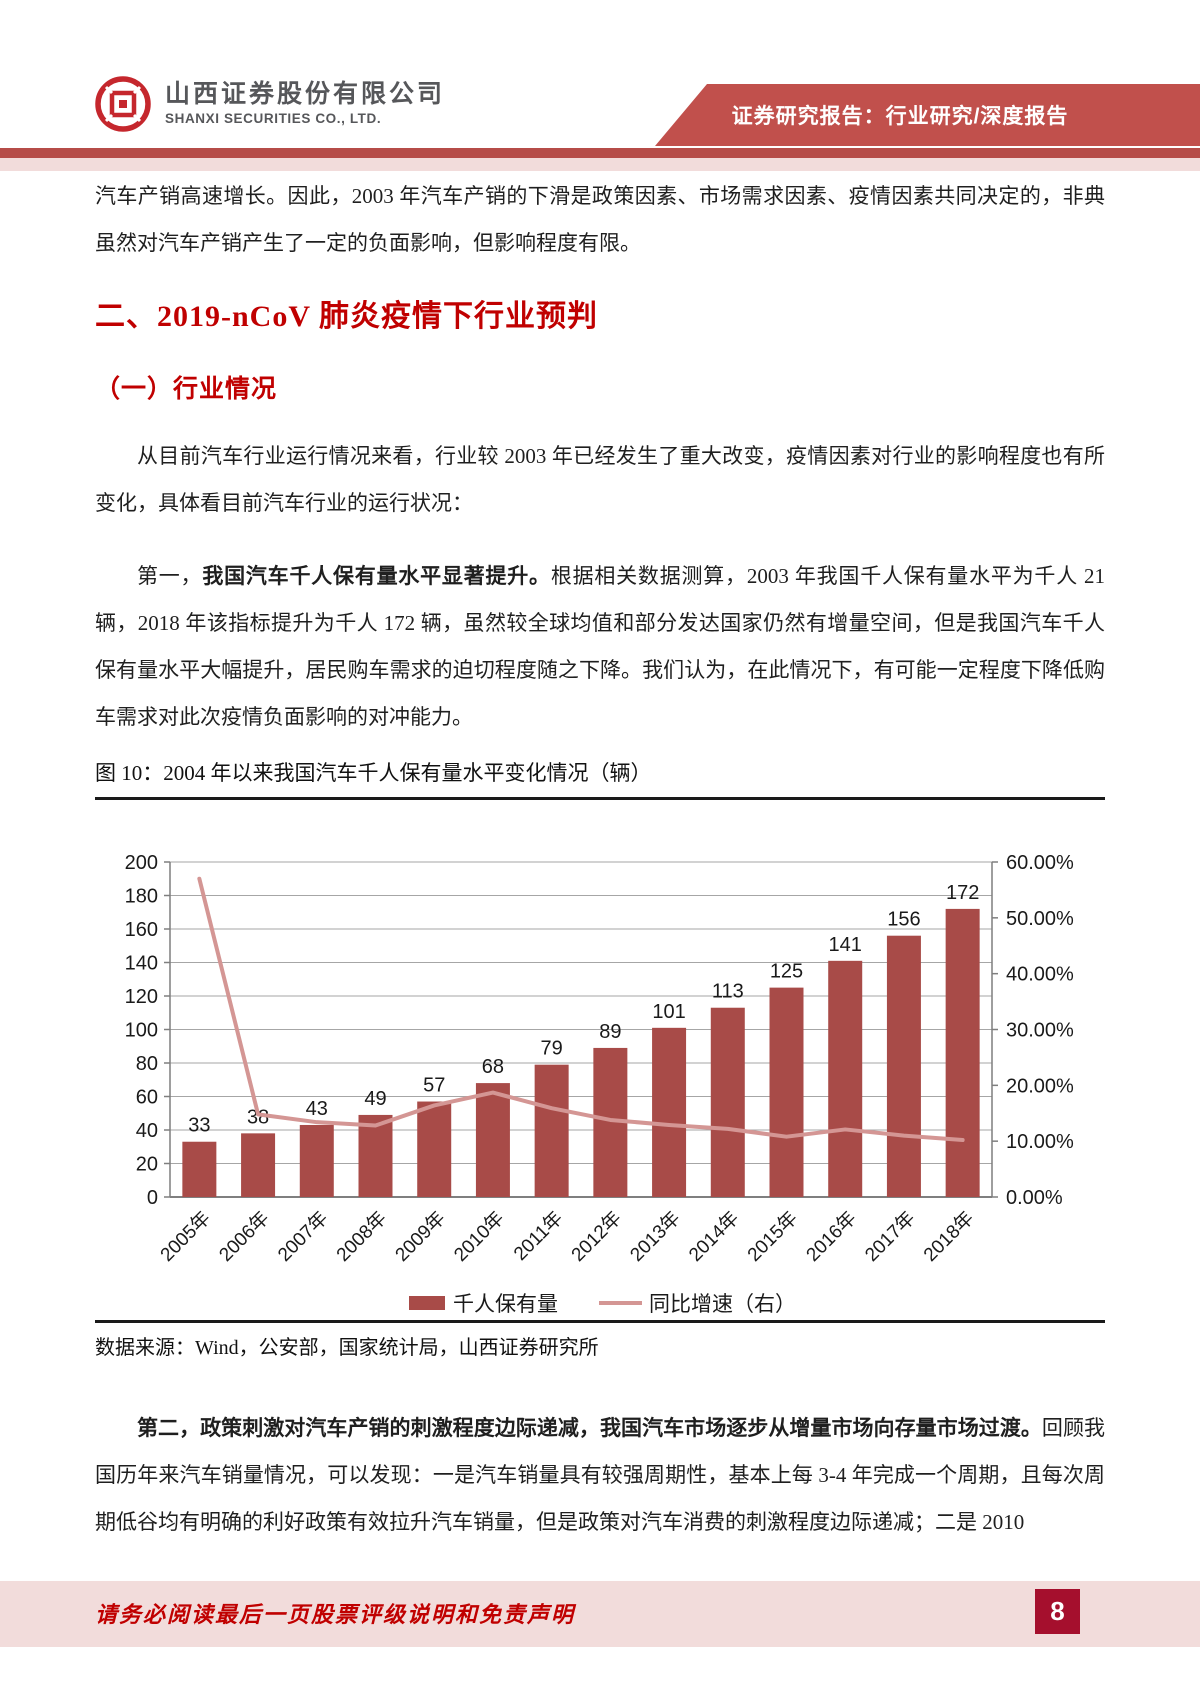 The image size is (1200, 1698). What do you see at coordinates (434, 1086) in the screenshot?
I see `svg-text: 57` at bounding box center [434, 1086].